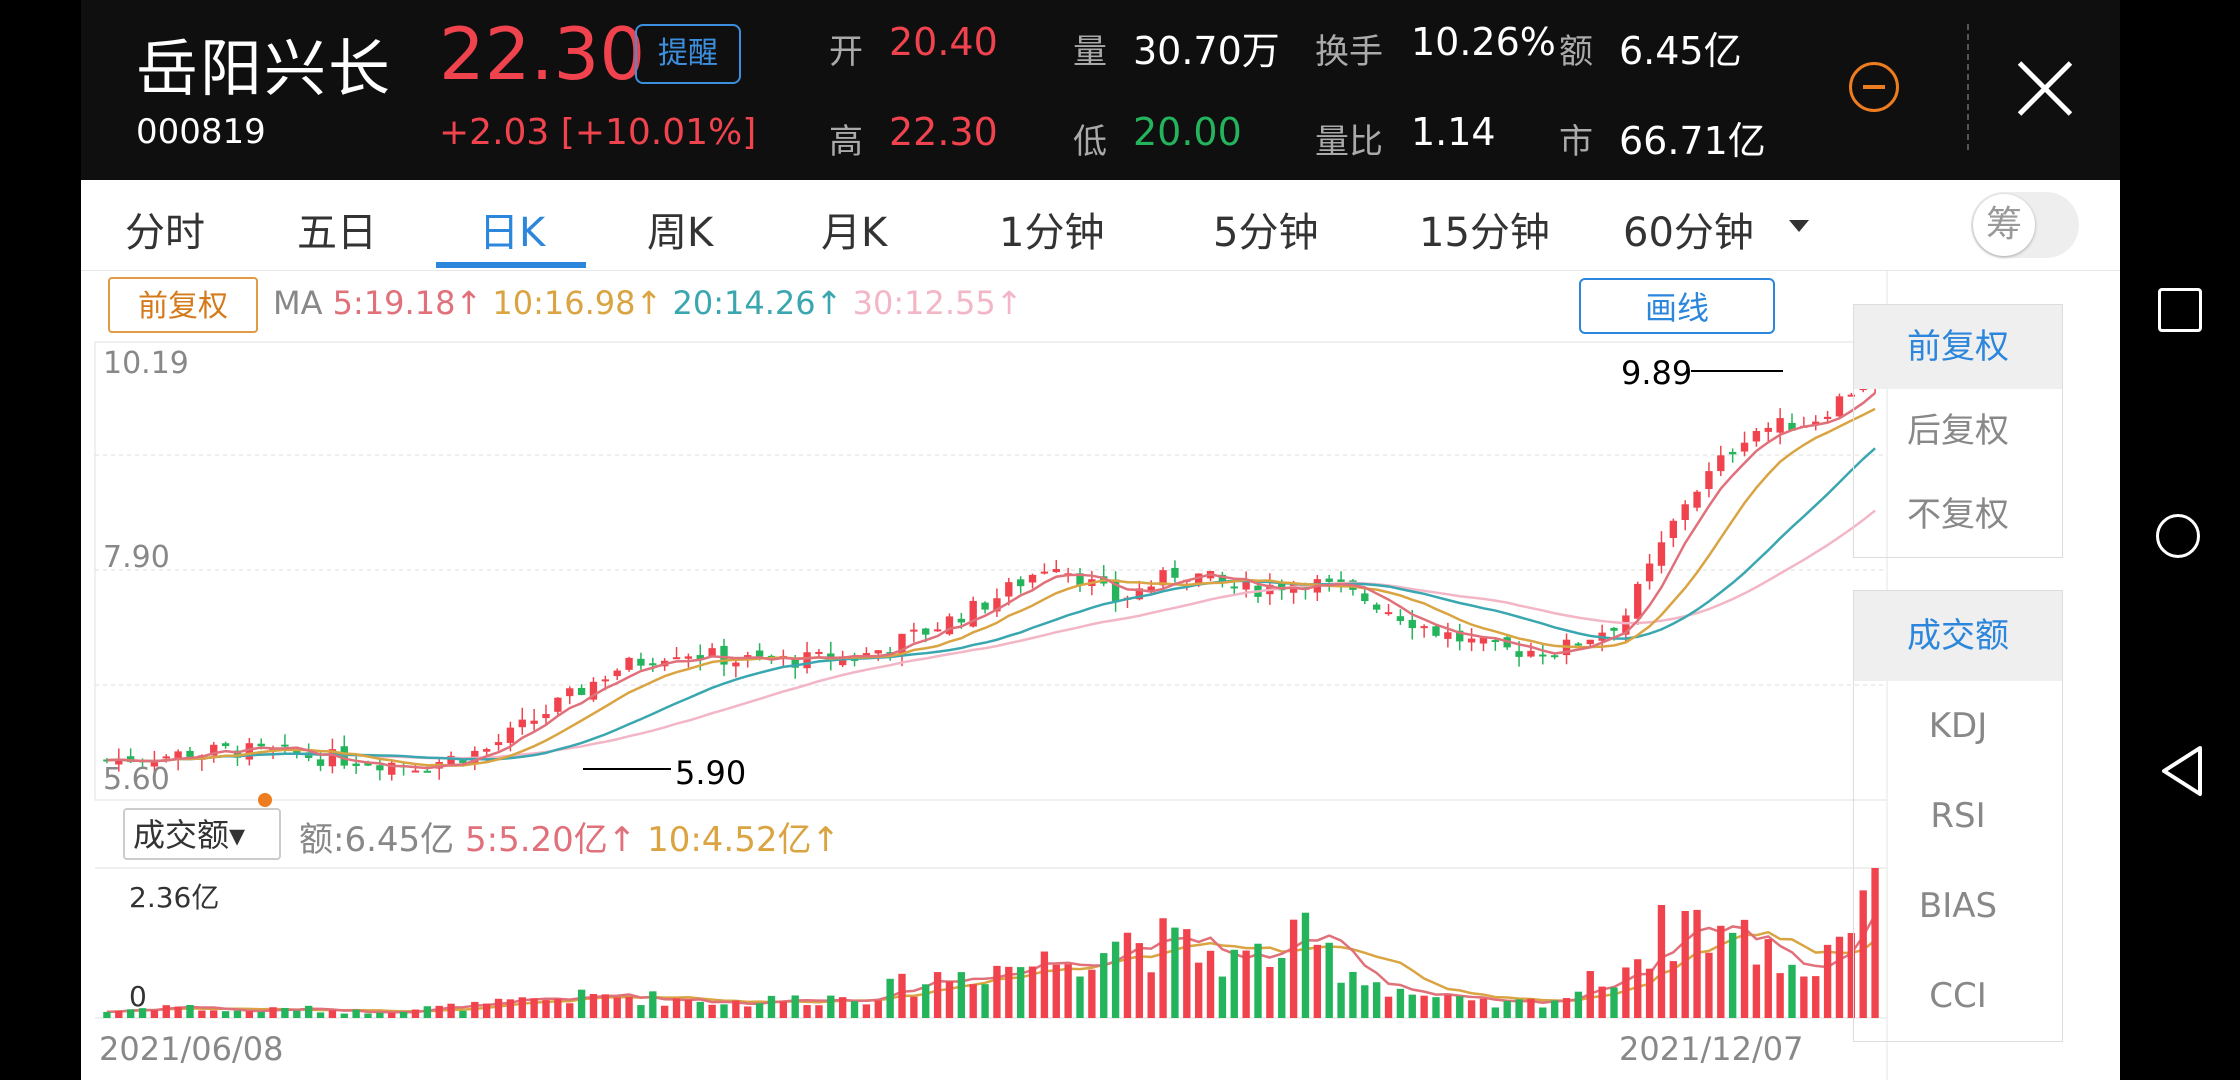 The height and width of the screenshot is (1080, 2240). What do you see at coordinates (136, 557) in the screenshot?
I see `price-axis-mid: 7.90` at bounding box center [136, 557].